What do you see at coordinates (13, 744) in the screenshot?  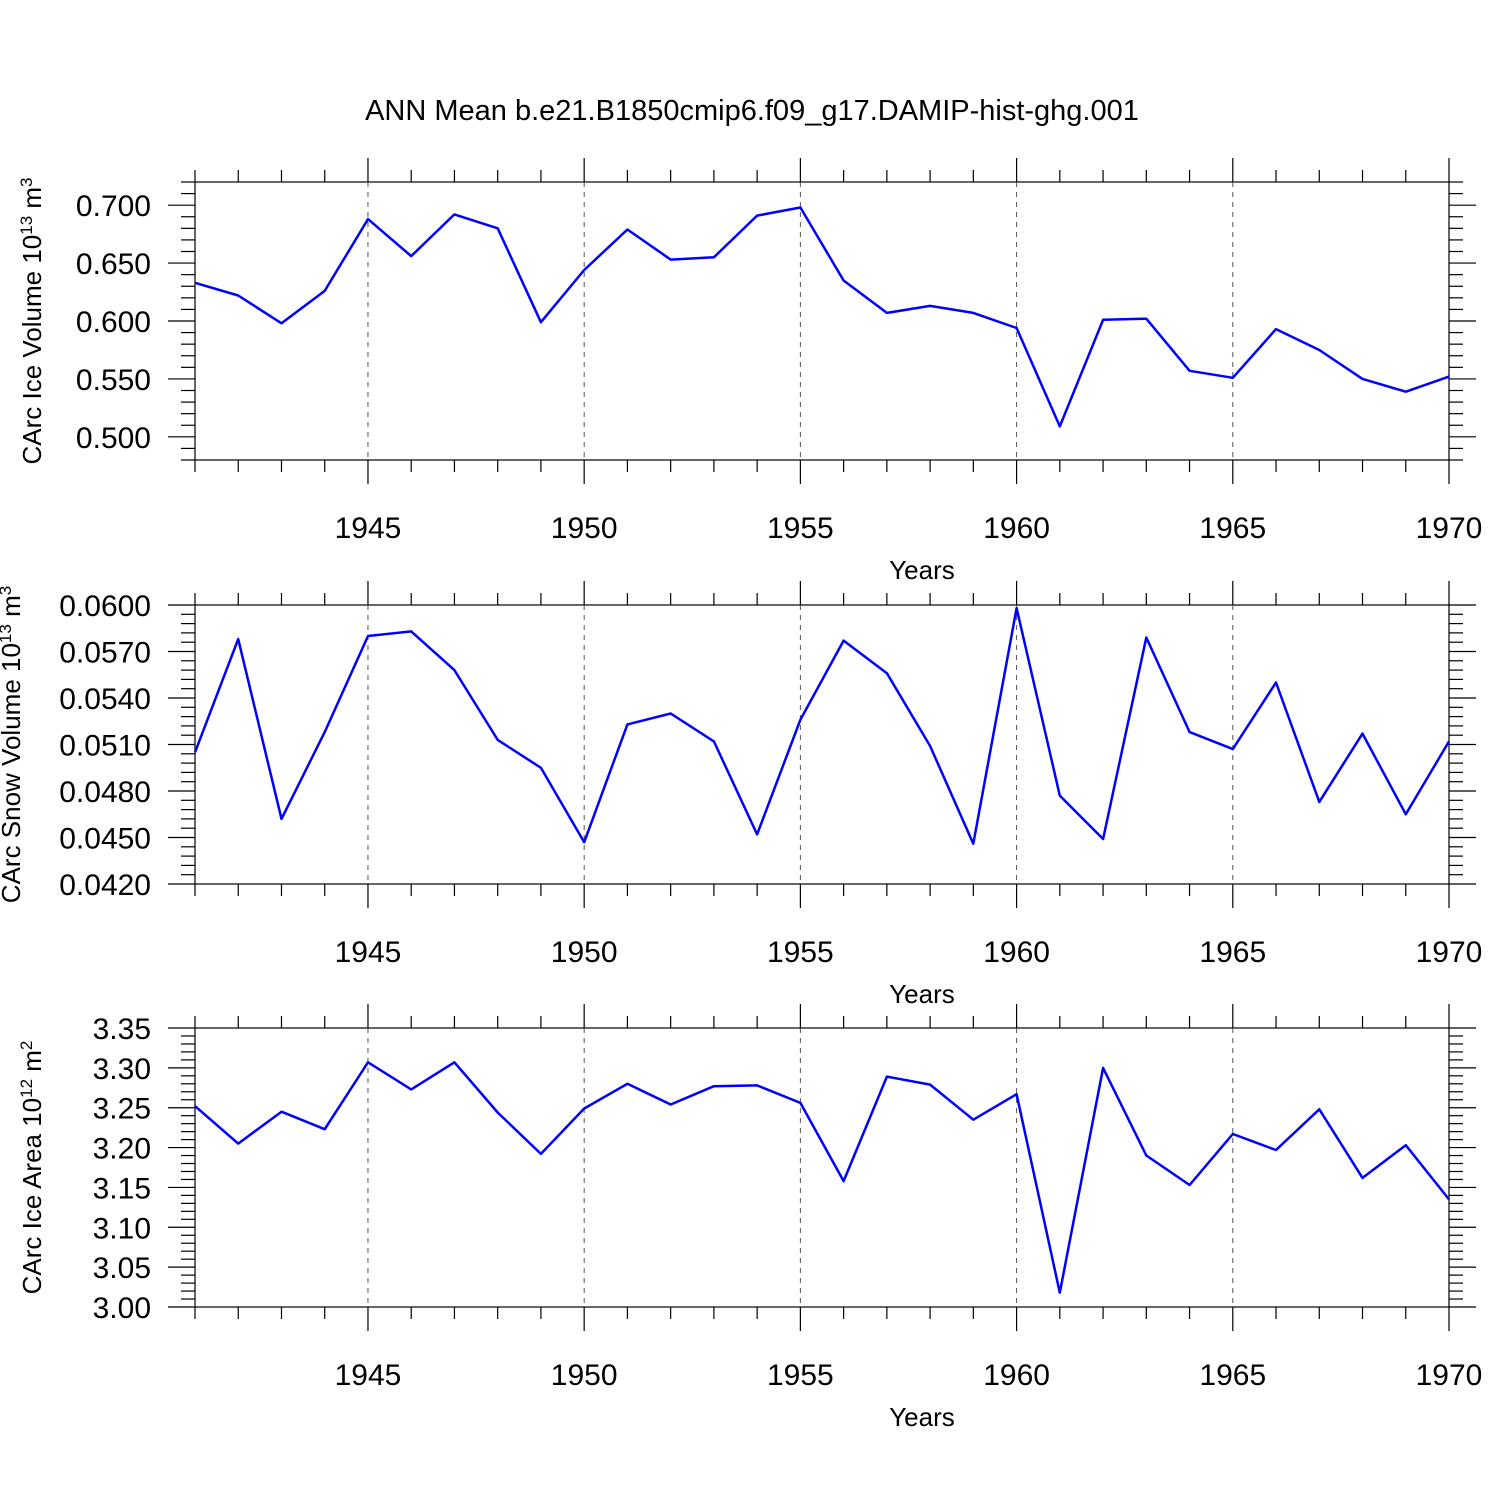 I see `y-axis-title: CArc Snow Volume 1013 m3` at bounding box center [13, 744].